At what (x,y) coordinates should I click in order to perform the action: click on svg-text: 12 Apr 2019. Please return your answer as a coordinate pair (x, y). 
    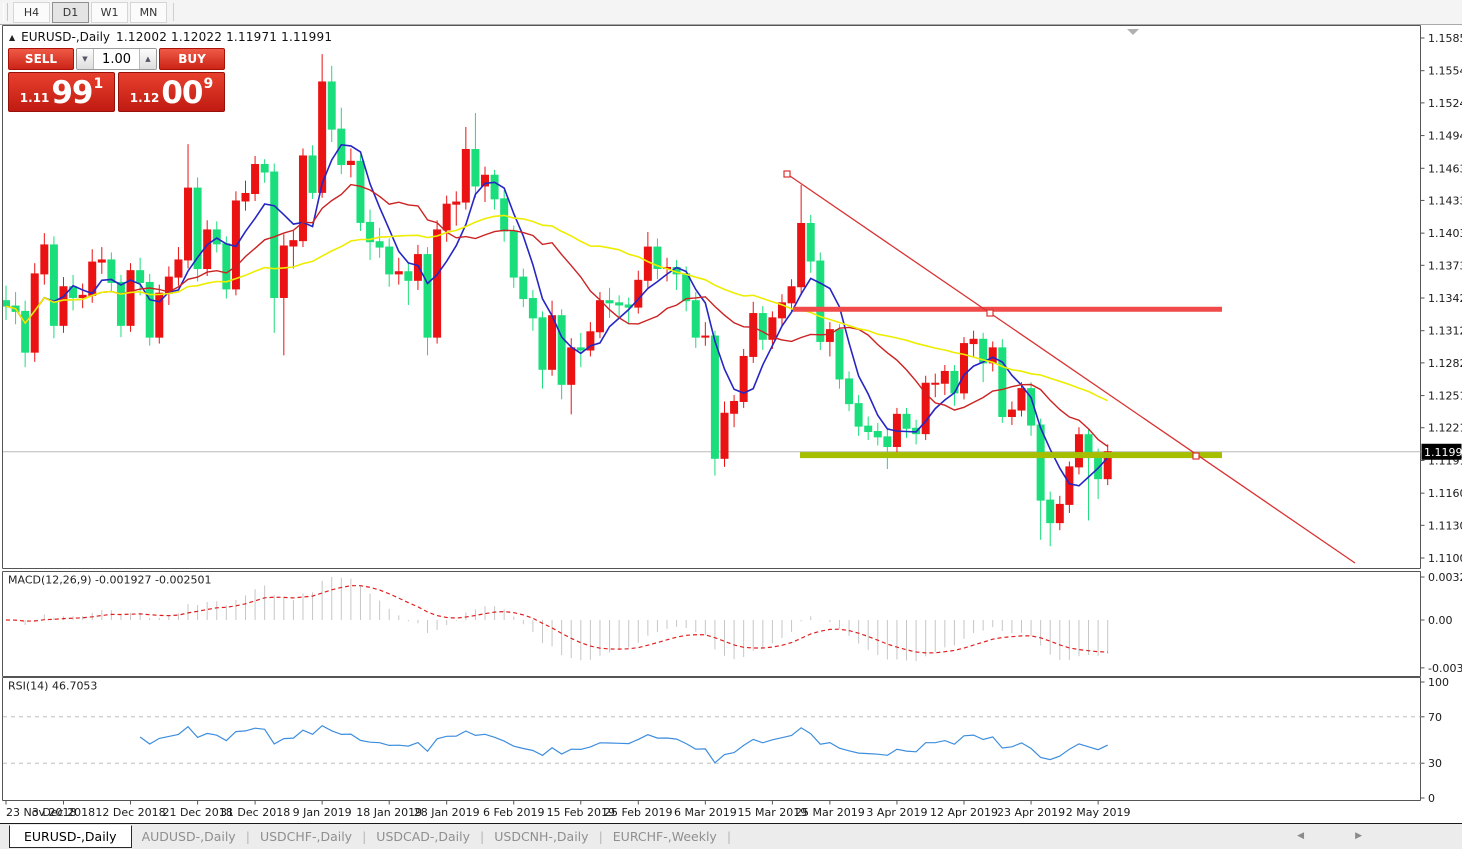
    Looking at the image, I should click on (964, 812).